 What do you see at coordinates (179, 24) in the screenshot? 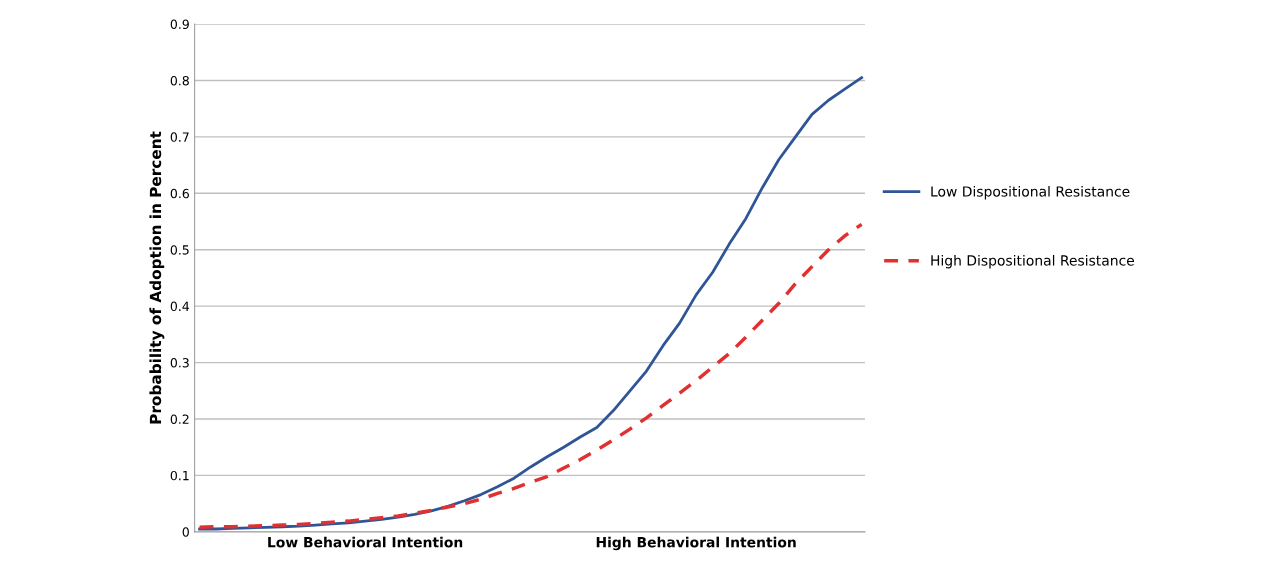
I see `y-tick-label: 0.9` at bounding box center [179, 24].